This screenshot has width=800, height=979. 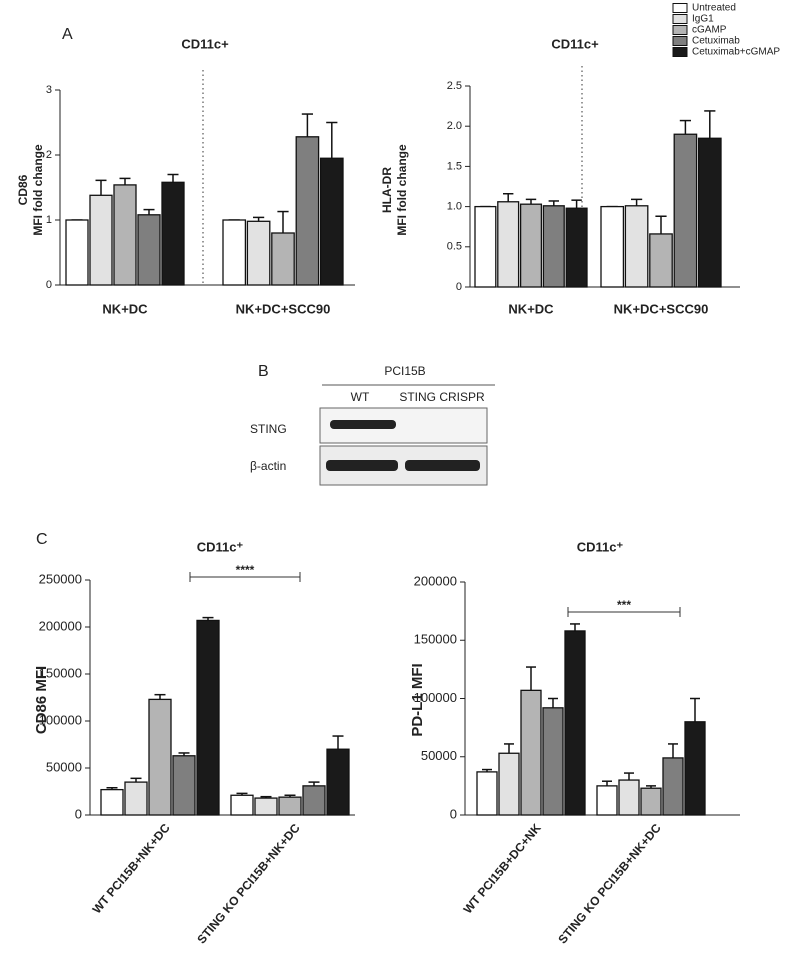 I want to click on legend-label: Untreated, so click(x=714, y=8).